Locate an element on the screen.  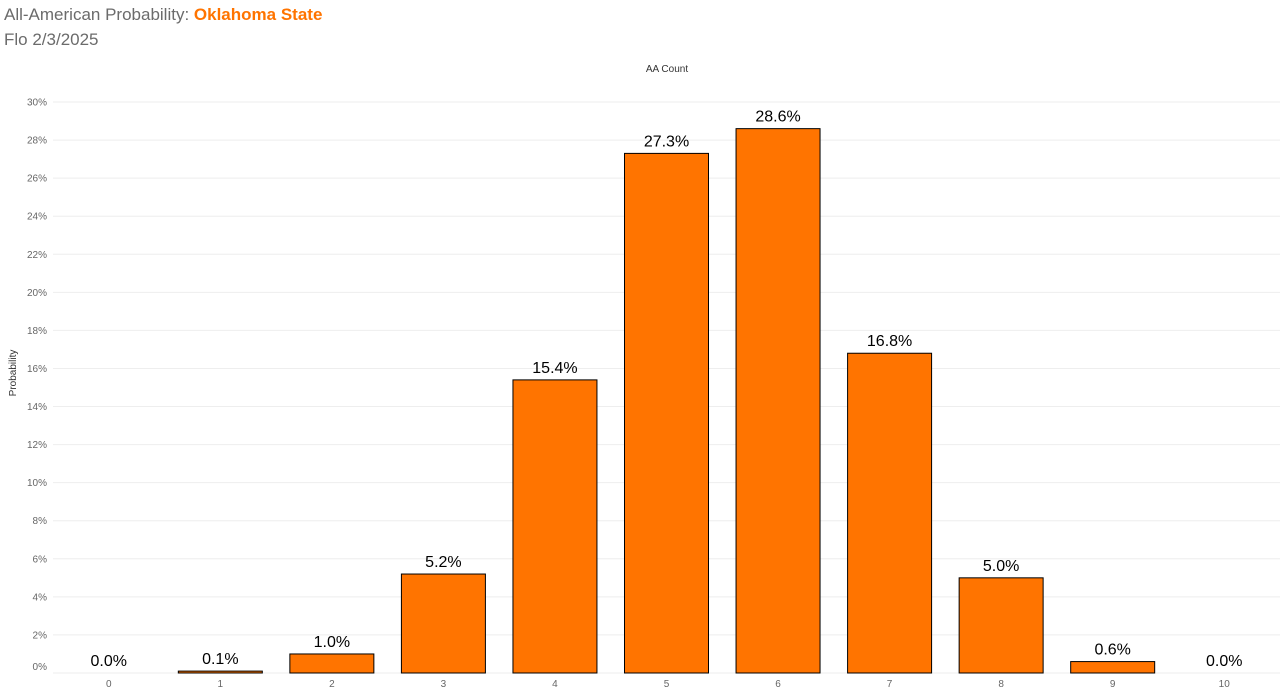
y-tick-label: 6% is located at coordinates (40, 559).